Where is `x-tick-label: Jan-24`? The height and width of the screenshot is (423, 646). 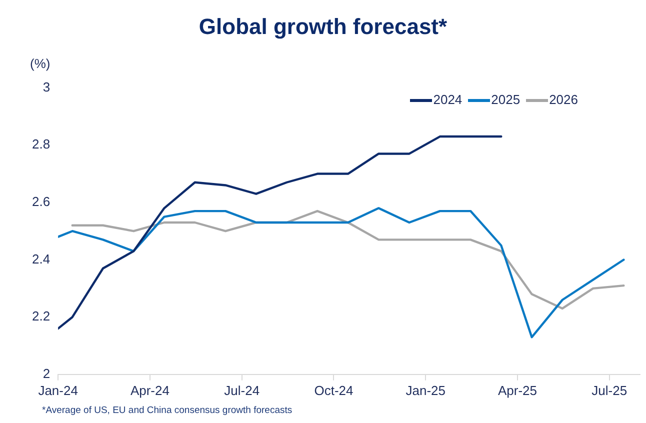 x-tick-label: Jan-24 is located at coordinates (58, 390).